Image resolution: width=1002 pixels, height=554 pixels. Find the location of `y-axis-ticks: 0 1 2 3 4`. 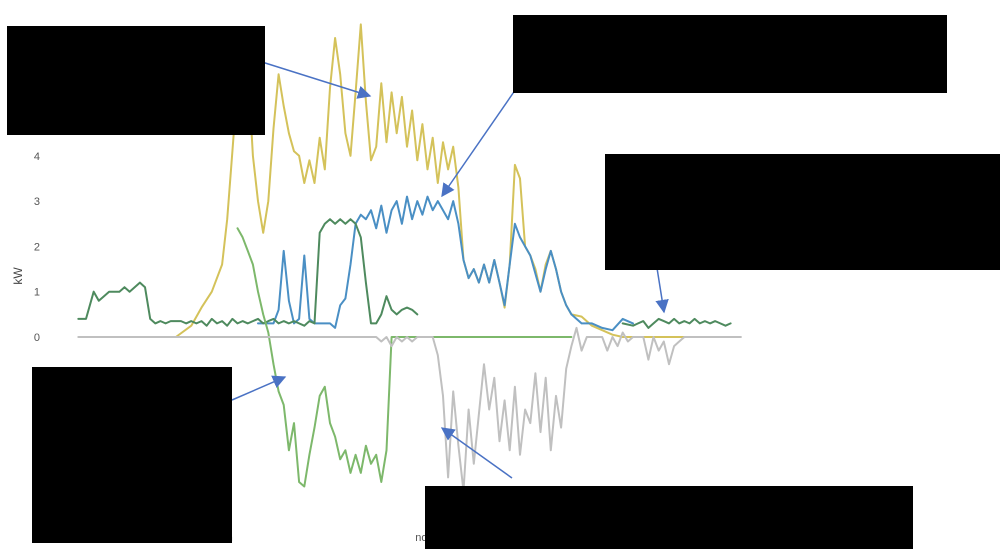

y-axis-ticks: 0 1 2 3 4 is located at coordinates (37, 247).